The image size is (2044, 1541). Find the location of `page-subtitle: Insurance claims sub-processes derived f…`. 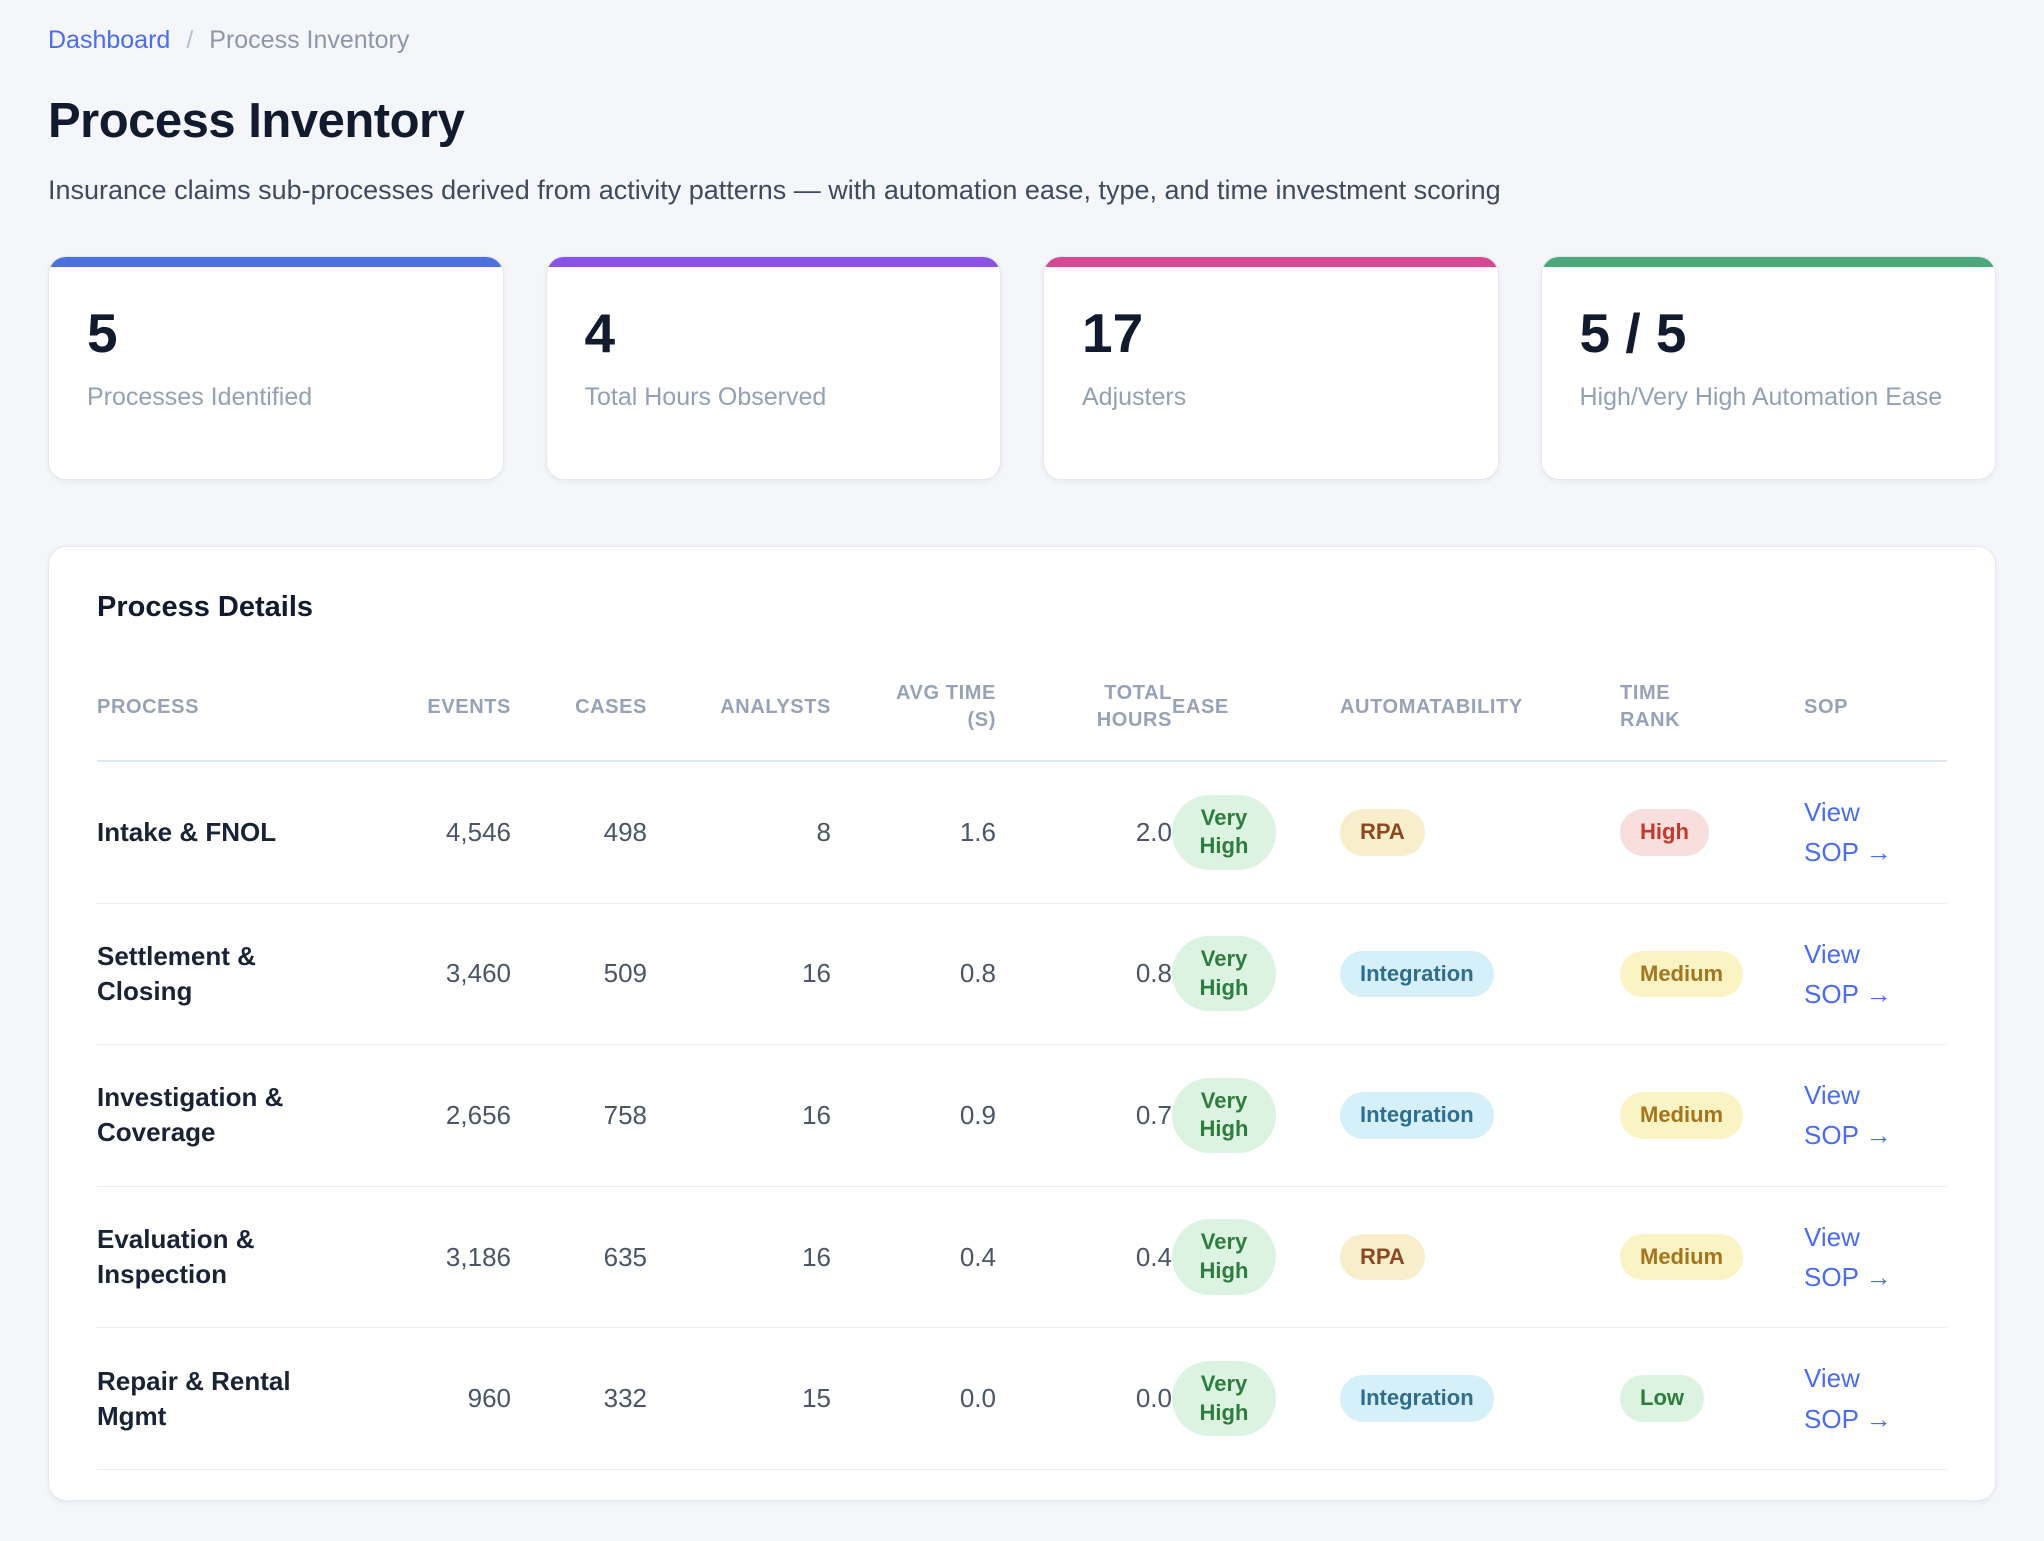

page-subtitle: Insurance claims sub-processes derived f… is located at coordinates (774, 190).